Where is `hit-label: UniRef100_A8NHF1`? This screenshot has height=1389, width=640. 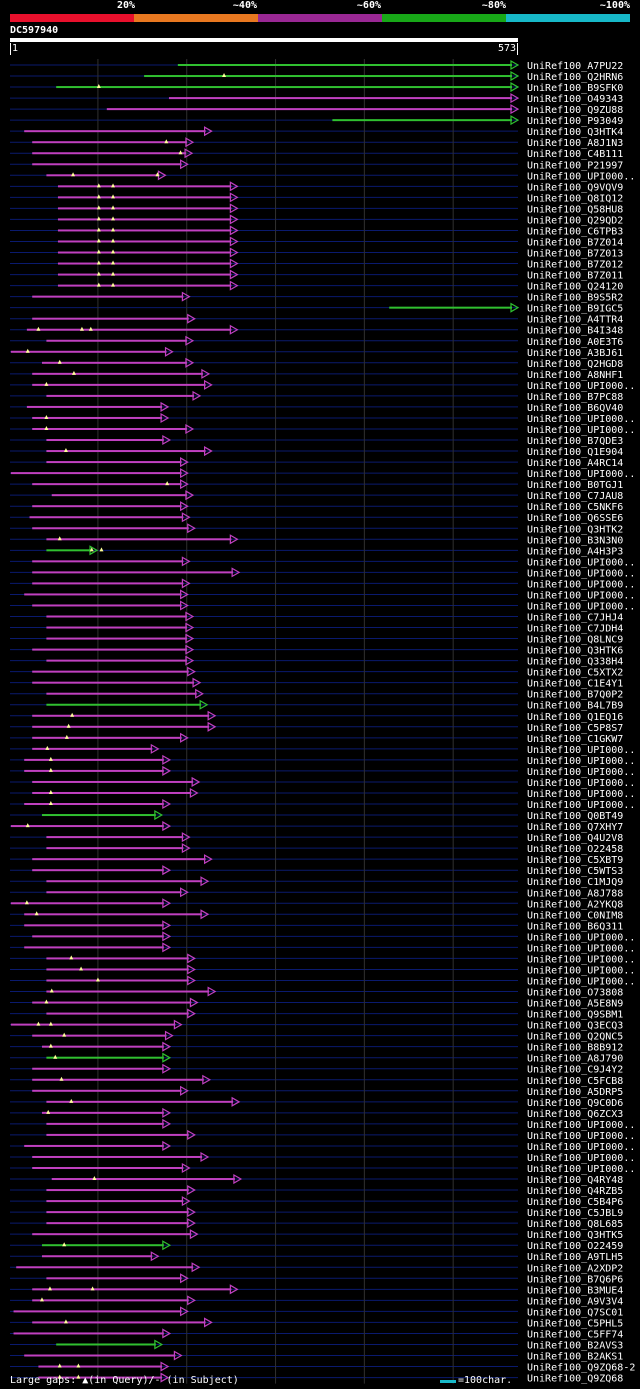 hit-label: UniRef100_A8NHF1 is located at coordinates (575, 375).